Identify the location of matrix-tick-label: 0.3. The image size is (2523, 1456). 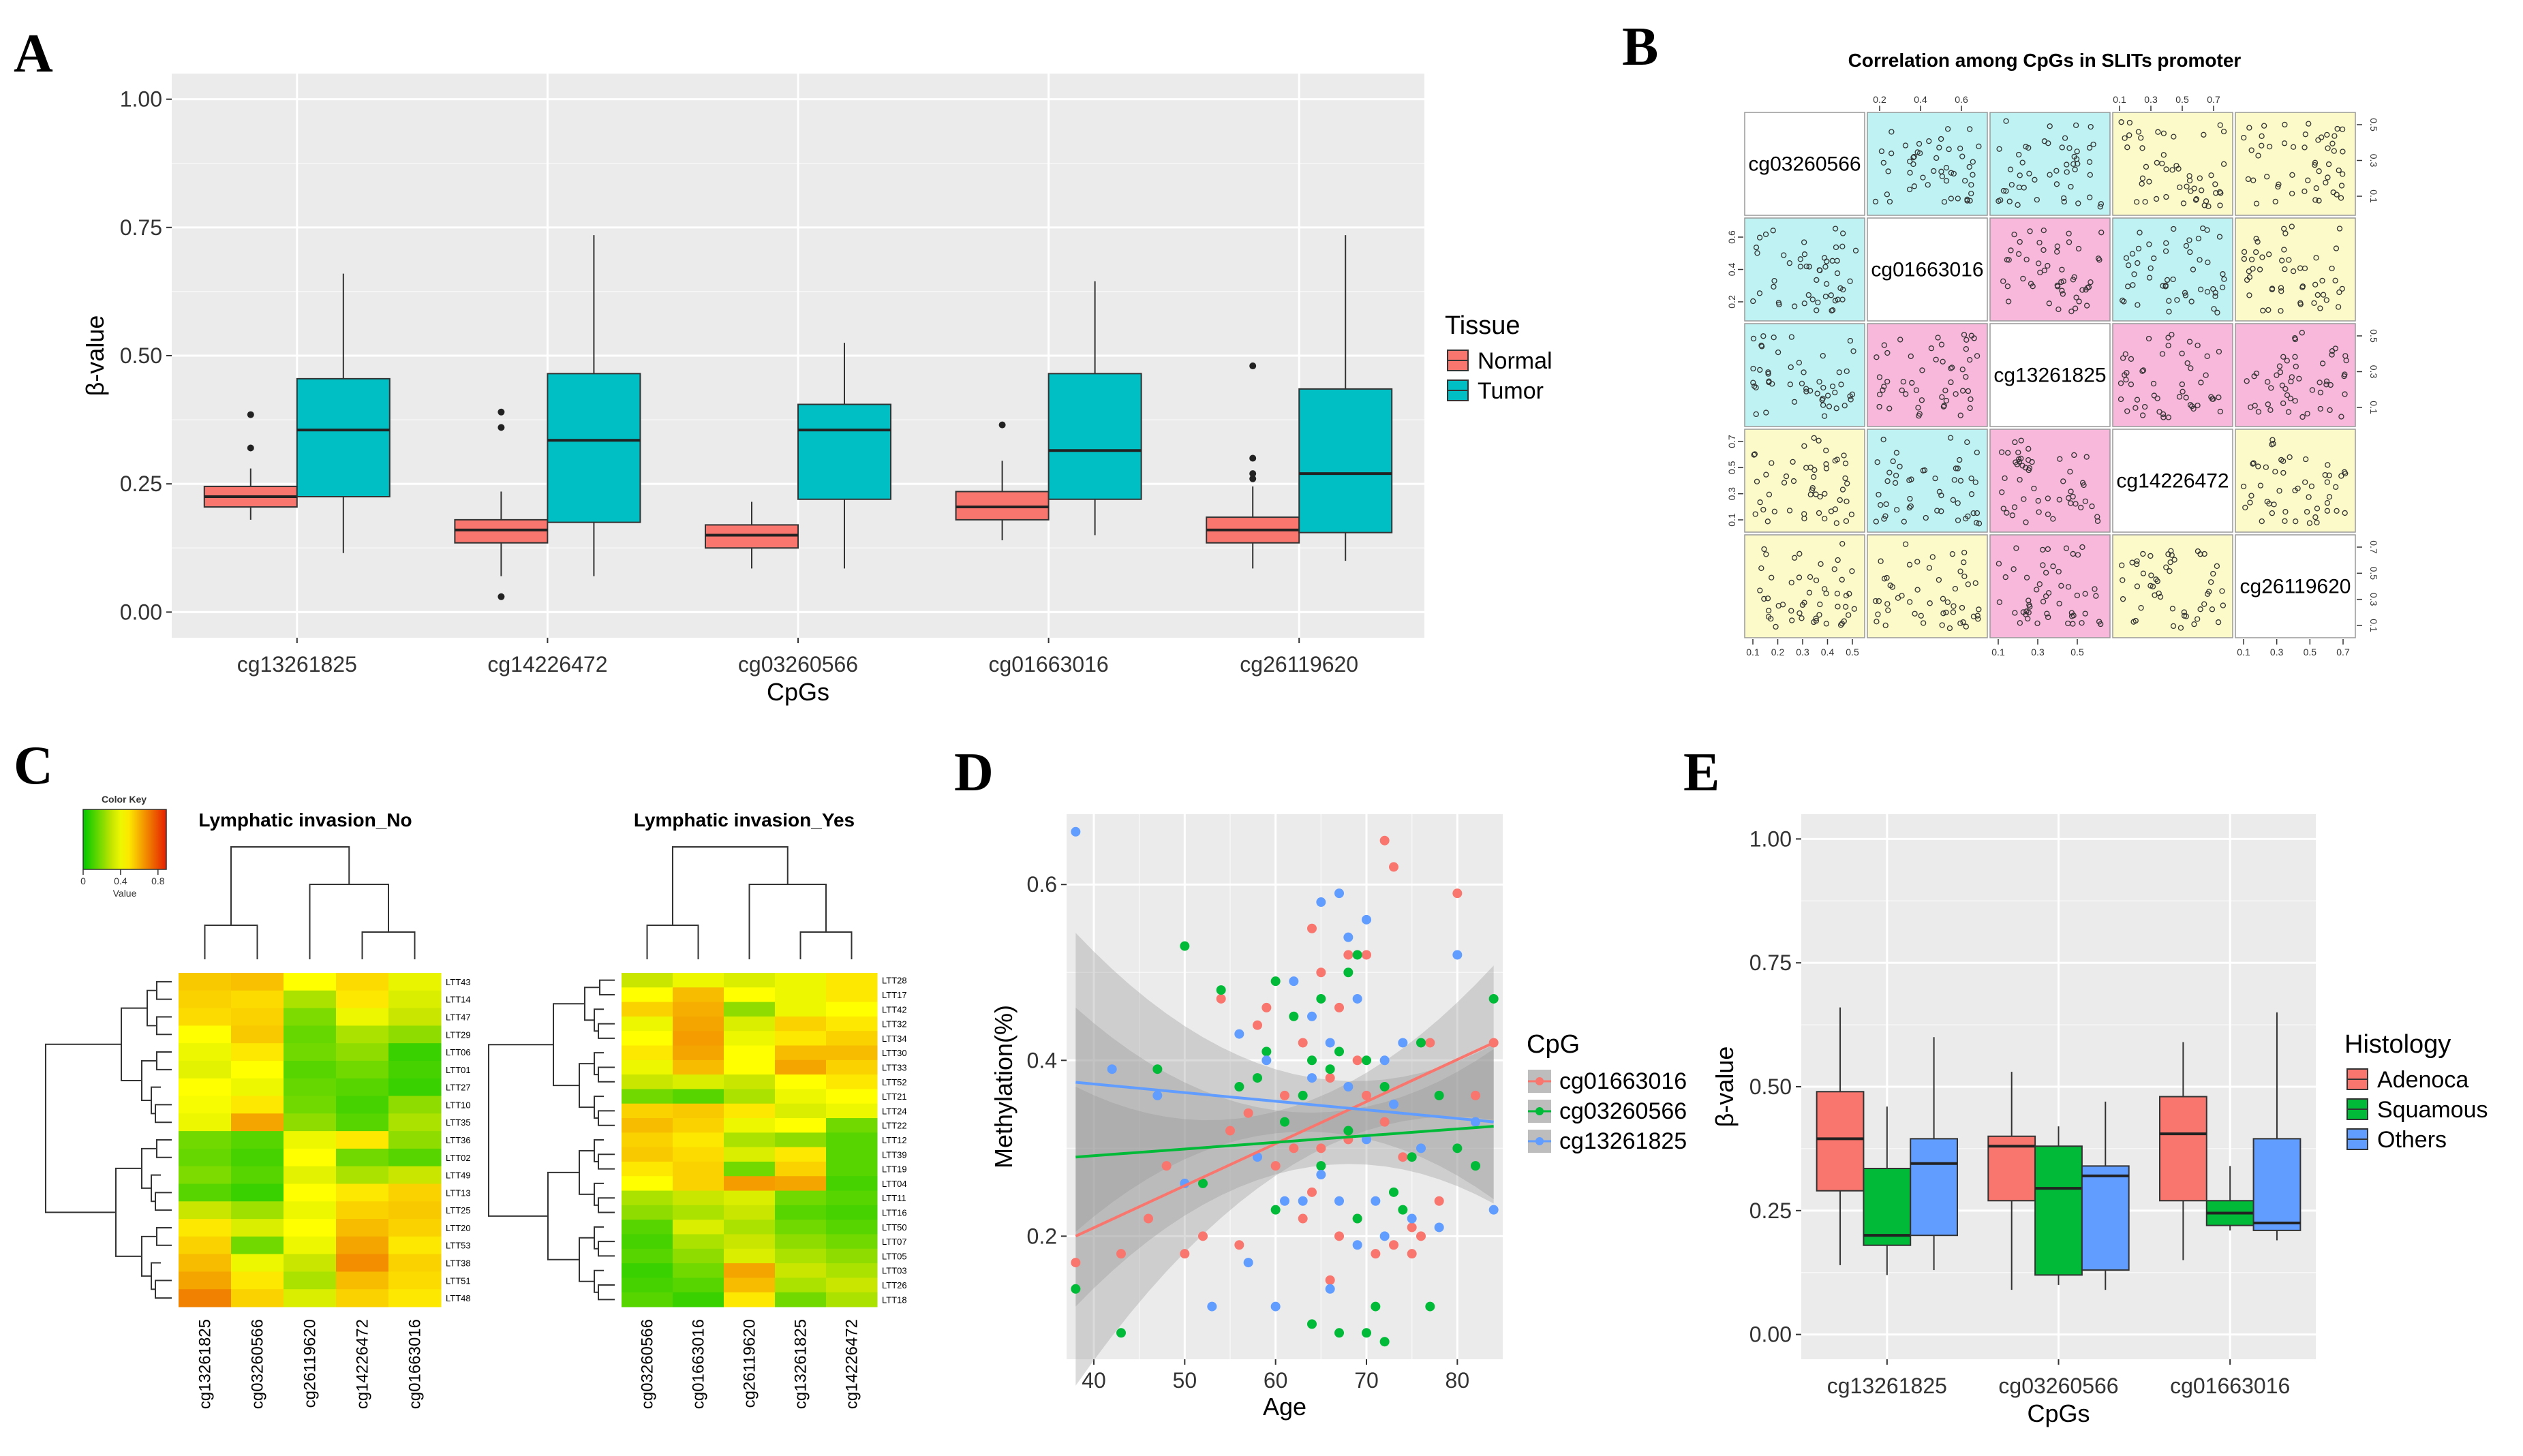
(2373, 161).